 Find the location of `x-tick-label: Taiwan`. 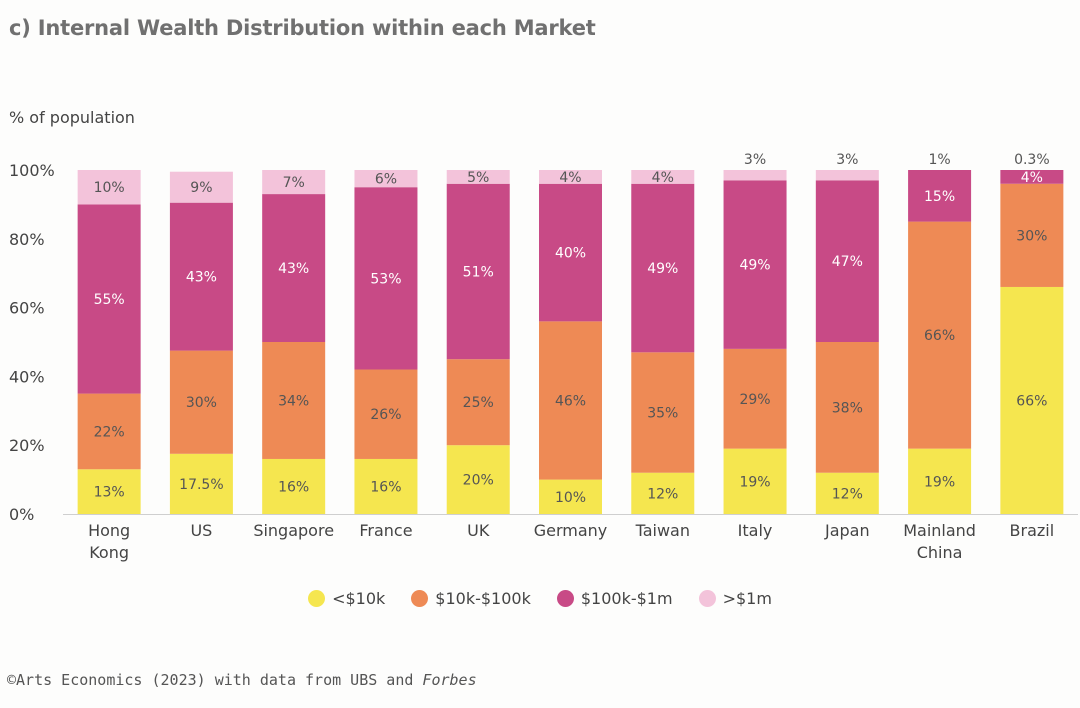

x-tick-label: Taiwan is located at coordinates (662, 530).